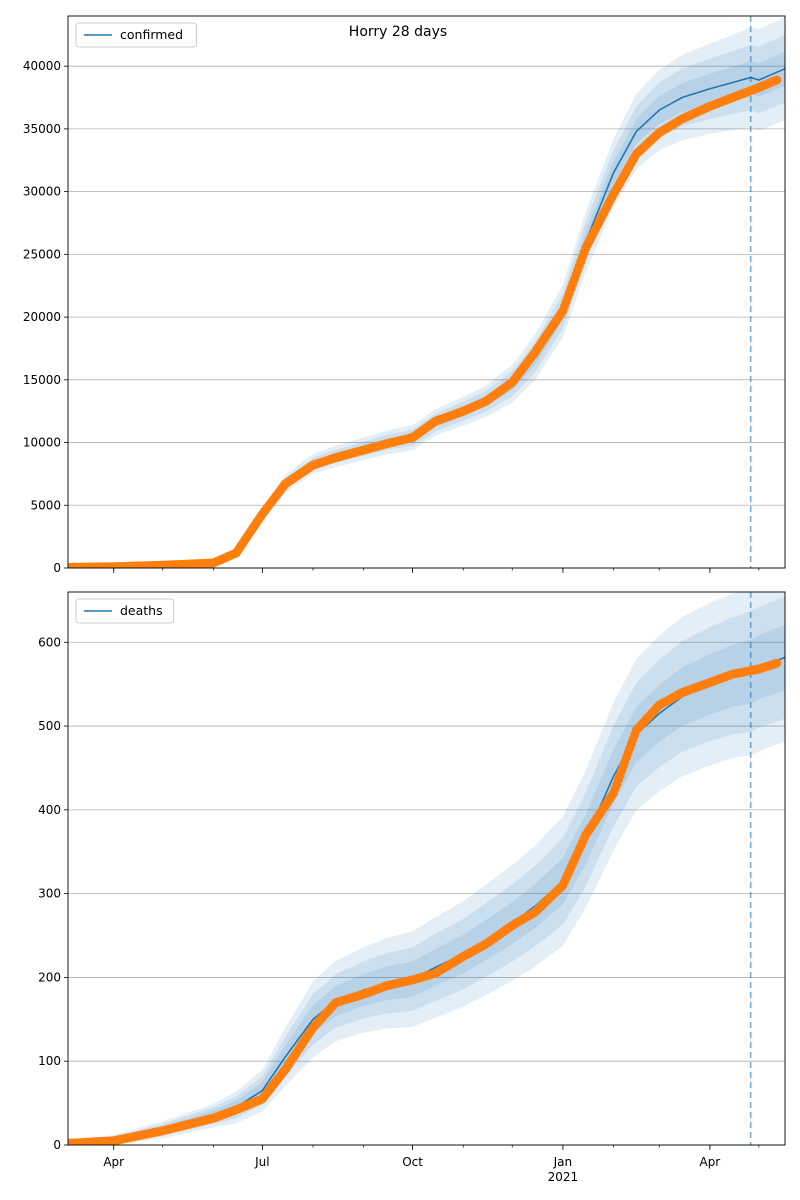 The height and width of the screenshot is (1200, 800). I want to click on y-tick-label: 30000, so click(42, 192).